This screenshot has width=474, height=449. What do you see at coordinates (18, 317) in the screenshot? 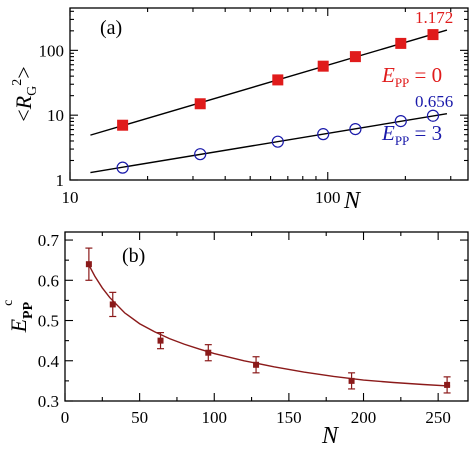
I see `panel-b-y-axis-label: EPPc` at bounding box center [18, 317].